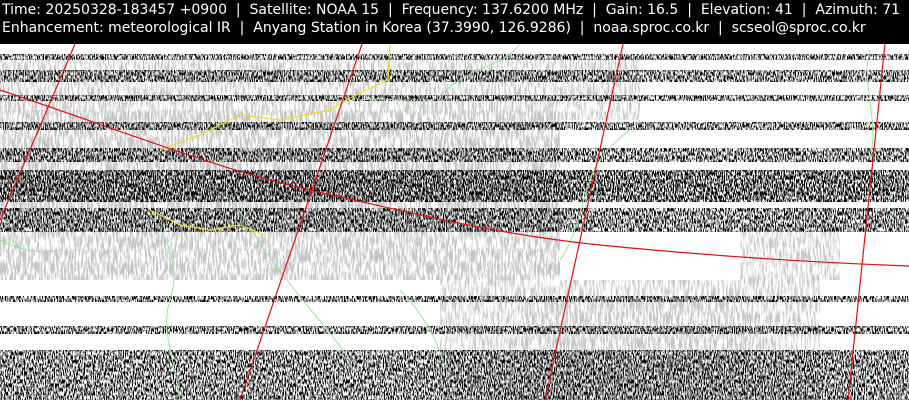 Image resolution: width=909 pixels, height=400 pixels. Describe the element at coordinates (270, 140) in the screenshot. I see `borders` at that location.